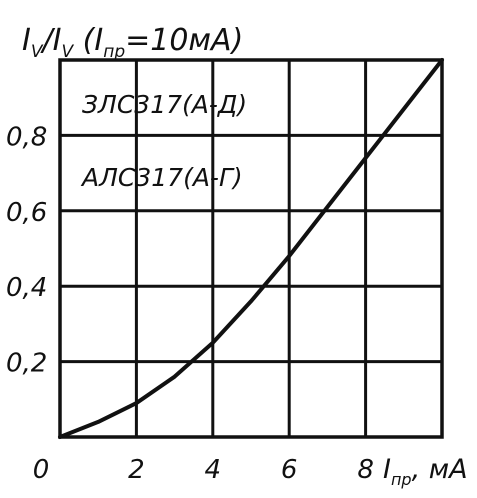 Image resolution: width=477 pixels, height=498 pixels. What do you see at coordinates (132, 42) in the screenshot?
I see `chart-title: IV/IV (Iпр=10мА)` at bounding box center [132, 42].